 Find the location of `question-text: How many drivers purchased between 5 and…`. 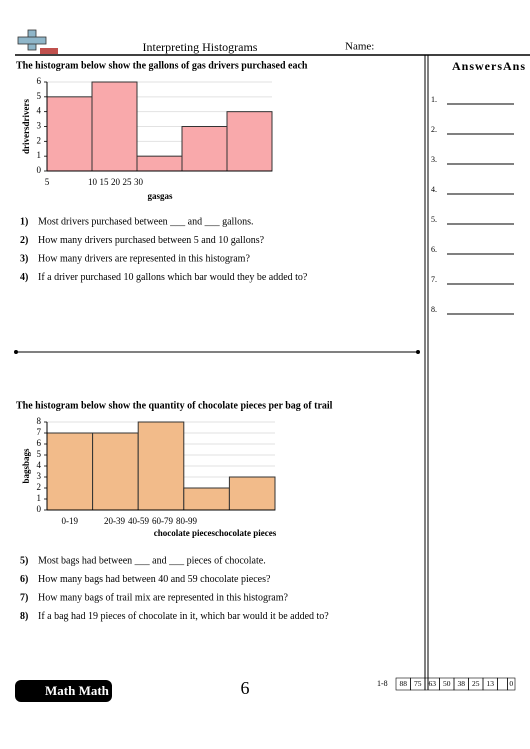

question-text: How many drivers purchased between 5 and… is located at coordinates (151, 240).